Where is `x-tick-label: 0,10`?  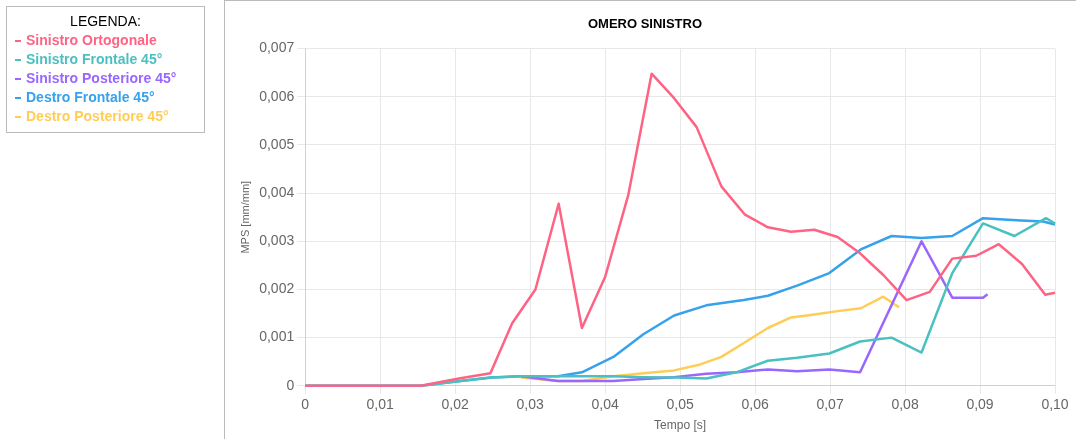
x-tick-label: 0,10 is located at coordinates (1055, 404).